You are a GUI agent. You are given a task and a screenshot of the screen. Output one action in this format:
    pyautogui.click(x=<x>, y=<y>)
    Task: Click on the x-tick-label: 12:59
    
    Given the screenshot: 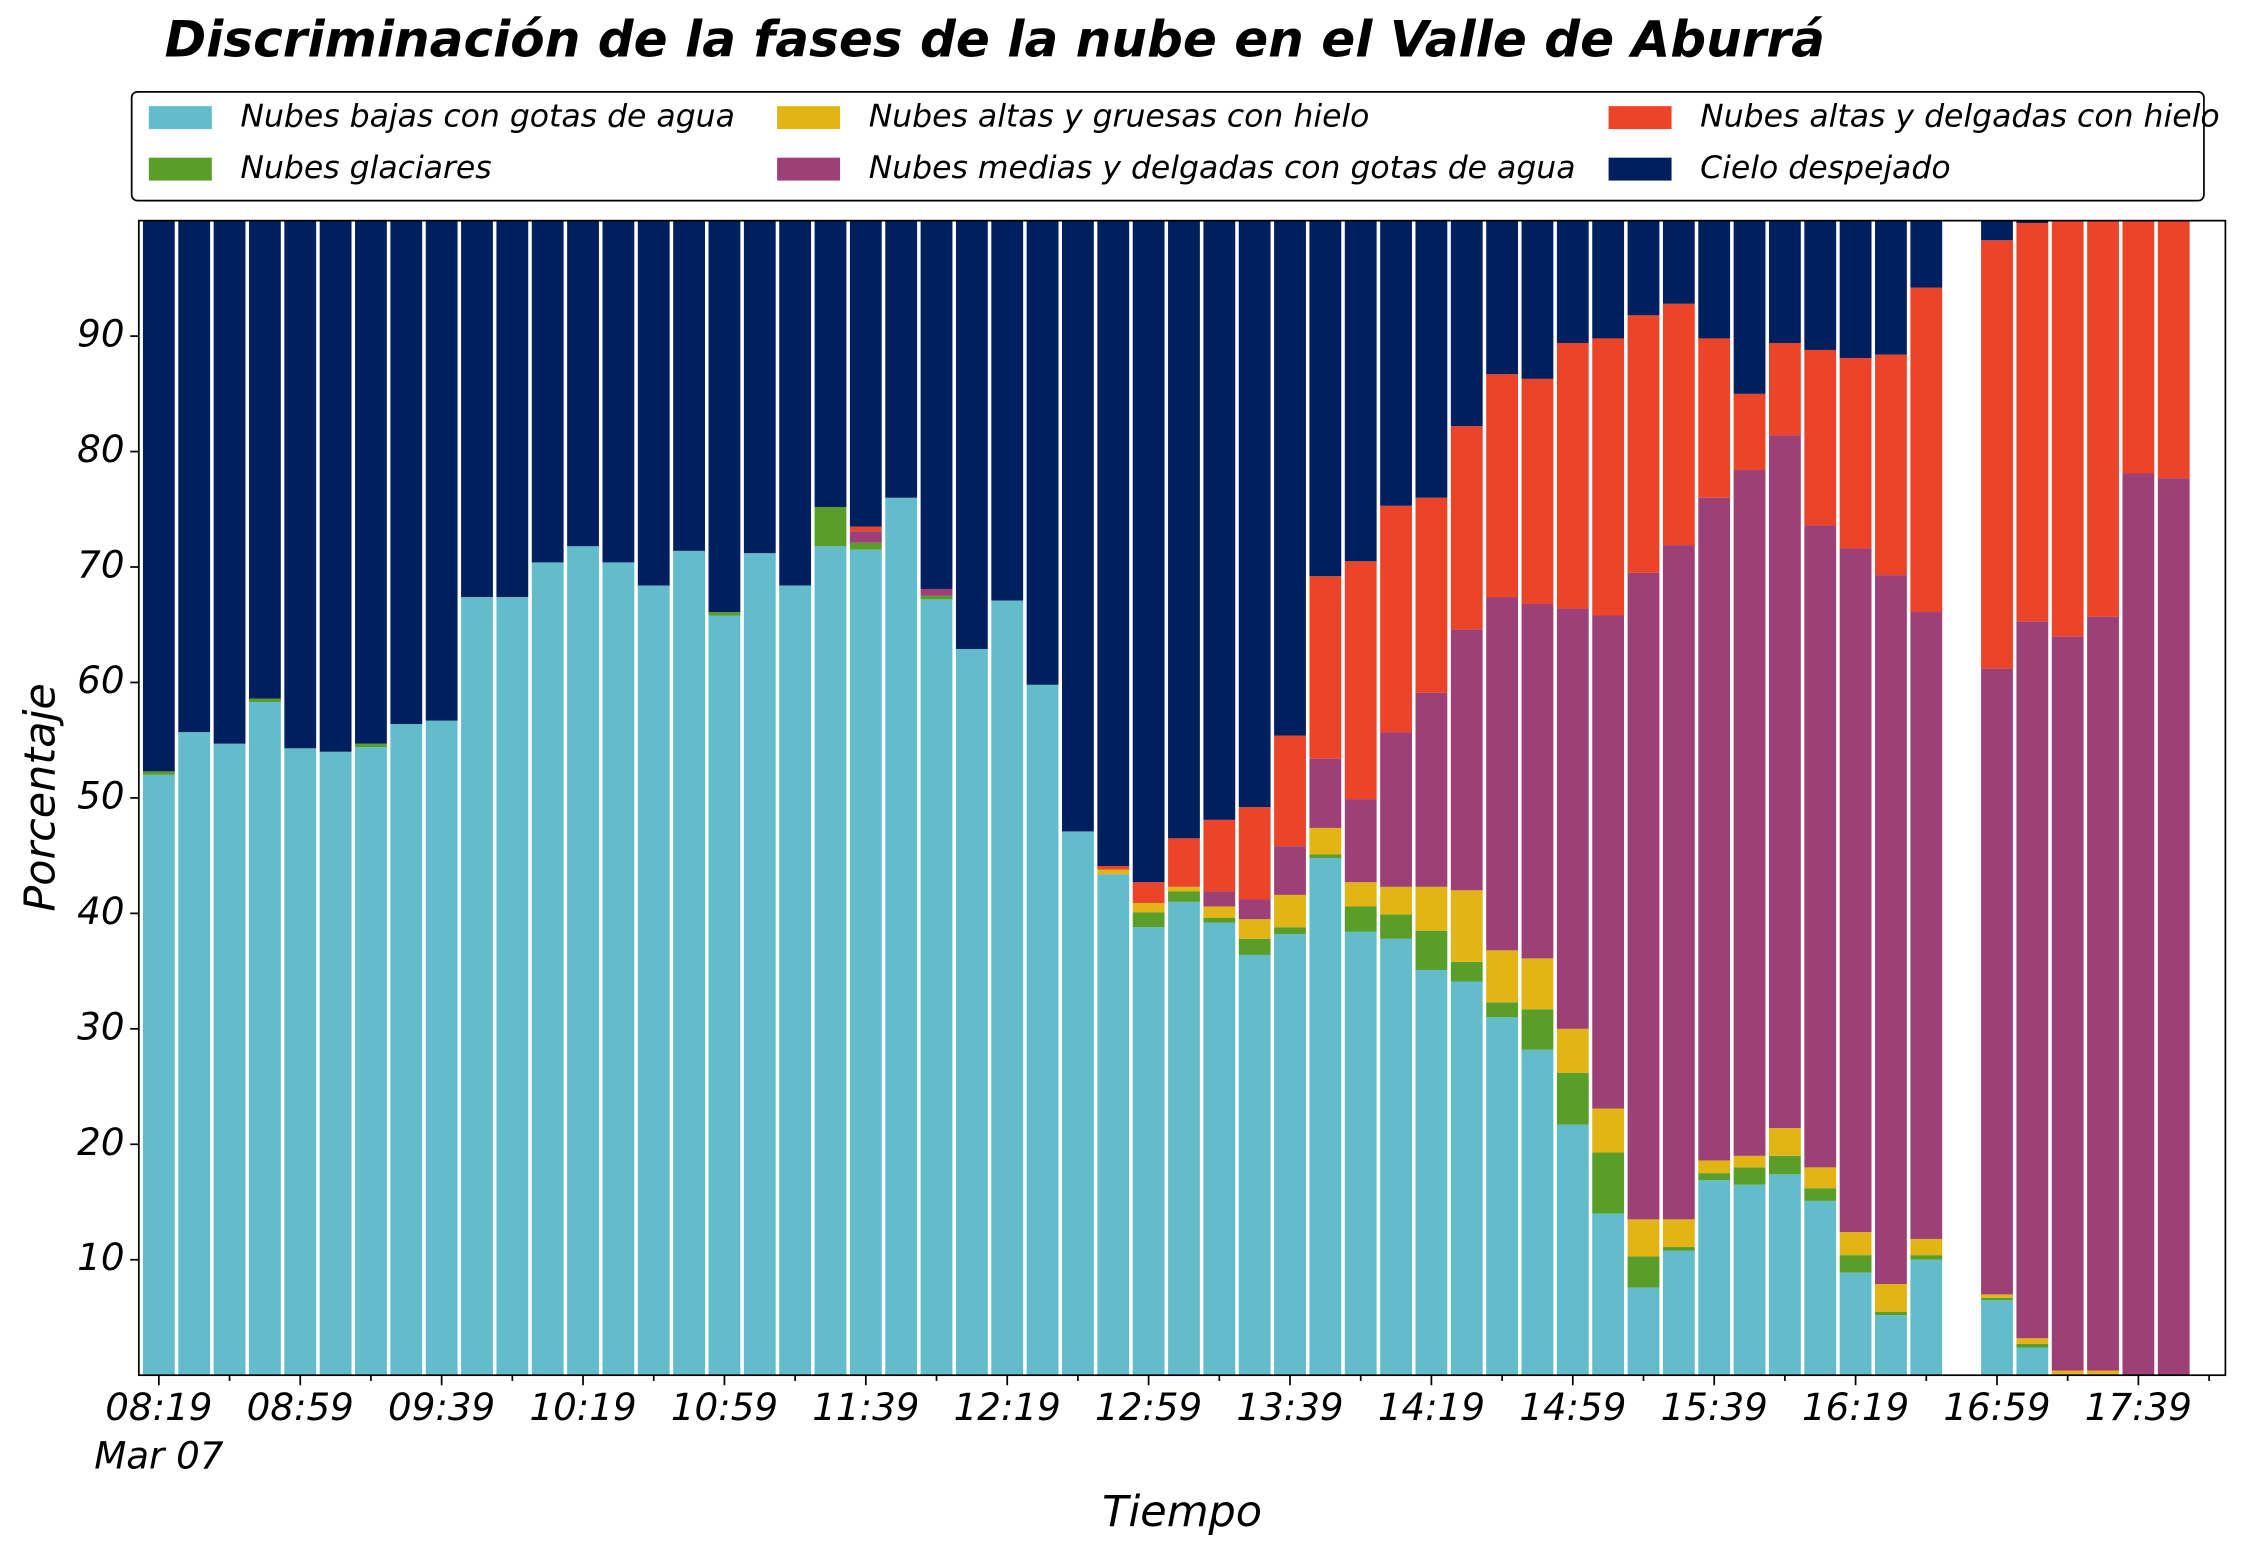 What is the action you would take?
    pyautogui.click(x=1148, y=1407)
    